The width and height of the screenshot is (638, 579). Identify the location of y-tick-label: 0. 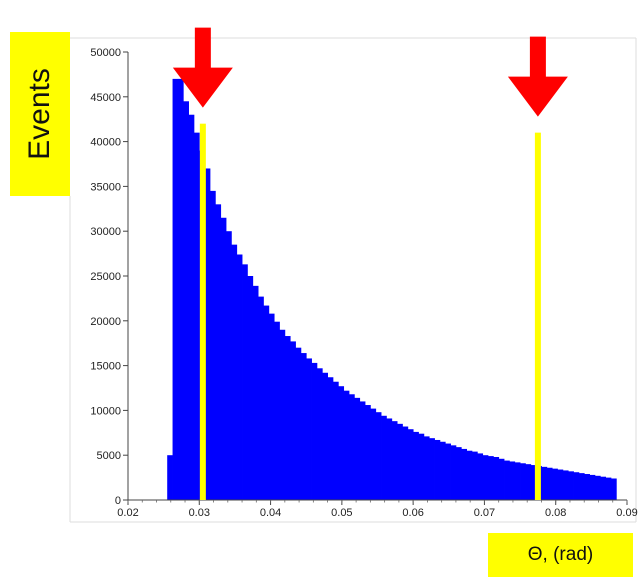
(118, 501).